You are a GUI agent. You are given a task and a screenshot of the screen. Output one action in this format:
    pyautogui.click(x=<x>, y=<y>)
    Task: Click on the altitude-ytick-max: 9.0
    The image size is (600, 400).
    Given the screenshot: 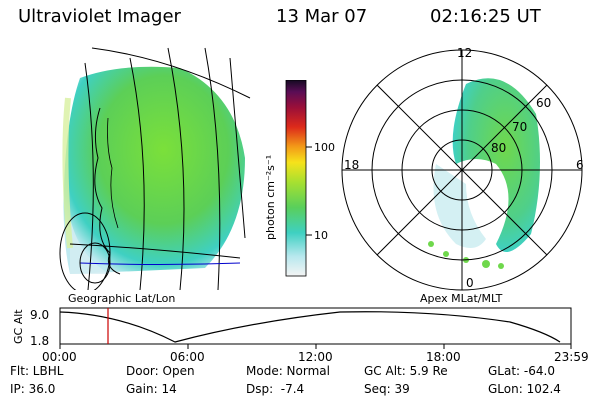 What is the action you would take?
    pyautogui.click(x=40, y=315)
    